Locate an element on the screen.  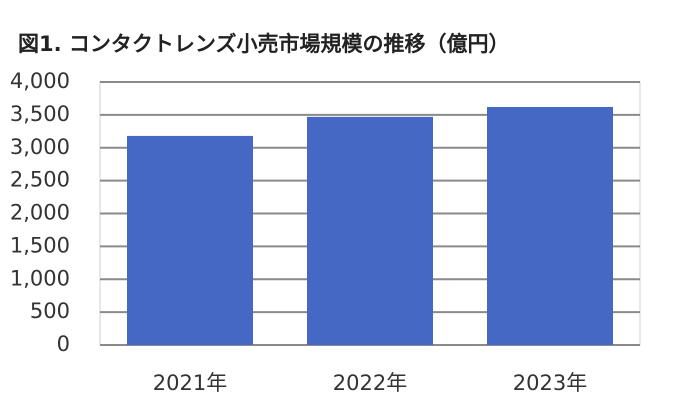
y-tick-label: 3,500 is located at coordinates (40, 114).